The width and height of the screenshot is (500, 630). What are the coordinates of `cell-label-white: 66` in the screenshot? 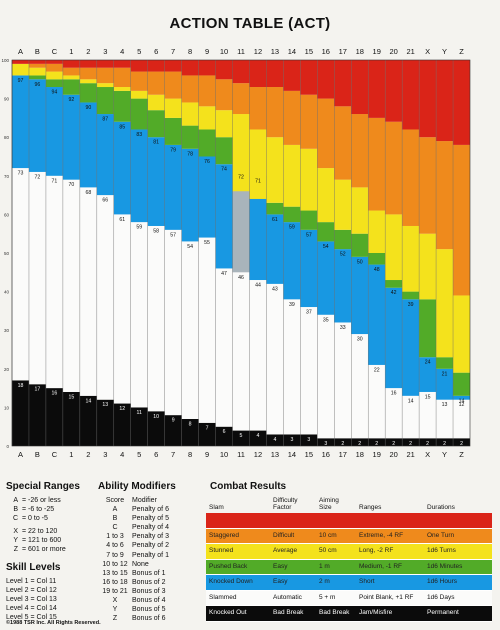 It's located at (105, 201).